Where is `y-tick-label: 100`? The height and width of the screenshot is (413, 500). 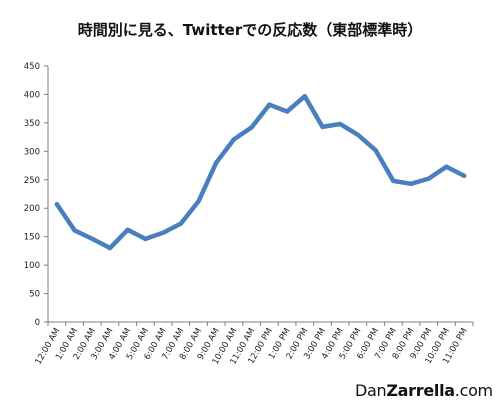
y-tick-label: 100 is located at coordinates (32, 266).